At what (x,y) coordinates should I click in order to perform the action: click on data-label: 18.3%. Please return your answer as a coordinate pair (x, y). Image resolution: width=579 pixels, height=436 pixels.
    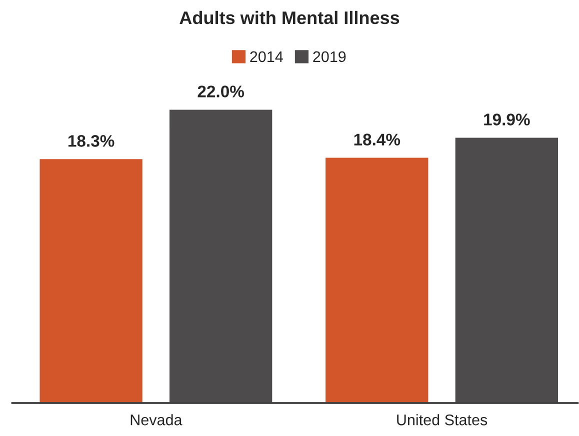
    Looking at the image, I should click on (91, 141).